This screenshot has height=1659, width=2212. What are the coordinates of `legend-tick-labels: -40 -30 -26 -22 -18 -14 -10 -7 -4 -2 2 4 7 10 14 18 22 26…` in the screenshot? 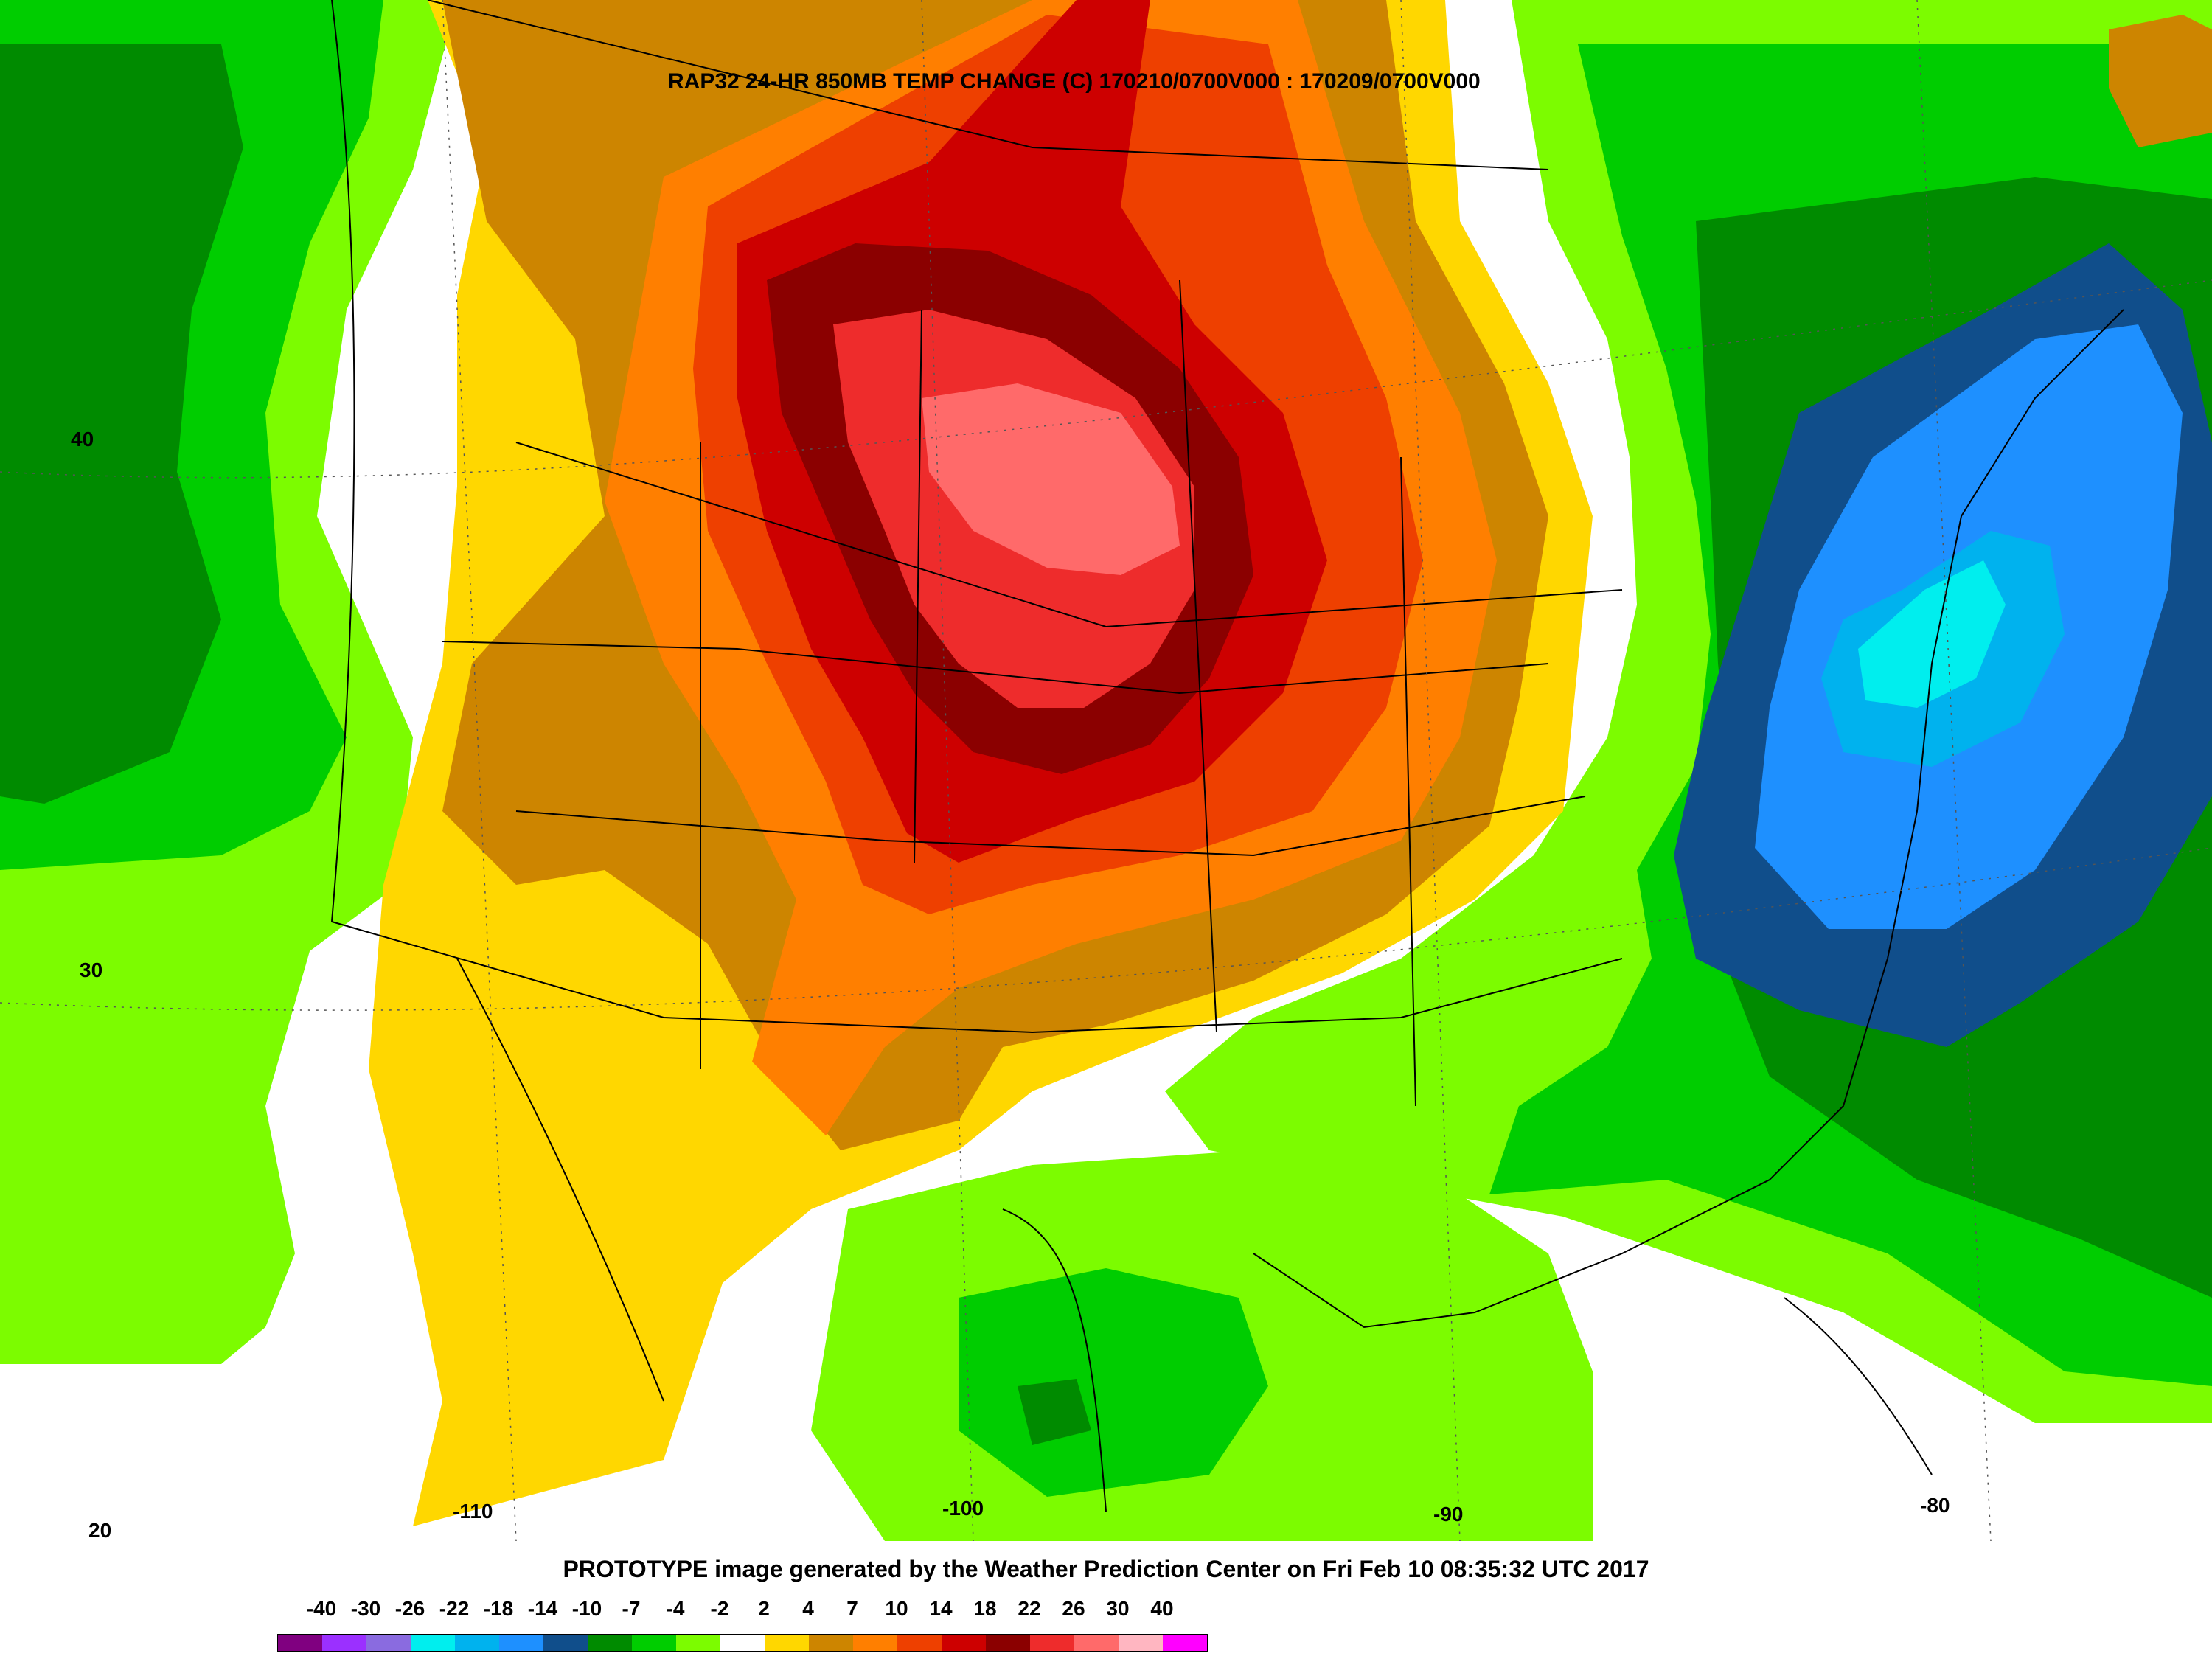 It's located at (1106, 1612).